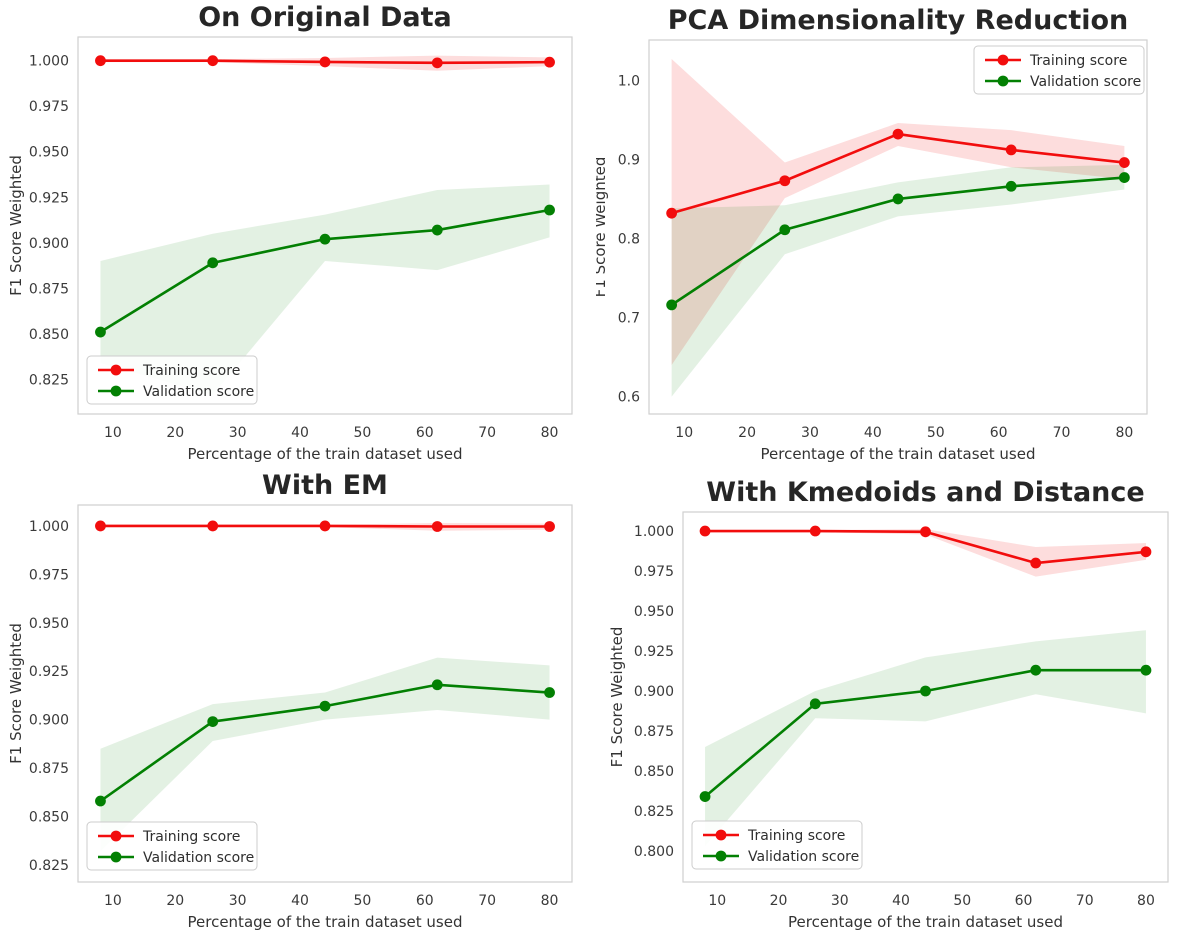  Describe the element at coordinates (629, 239) in the screenshot. I see `y-tick-label: 0.8` at that location.